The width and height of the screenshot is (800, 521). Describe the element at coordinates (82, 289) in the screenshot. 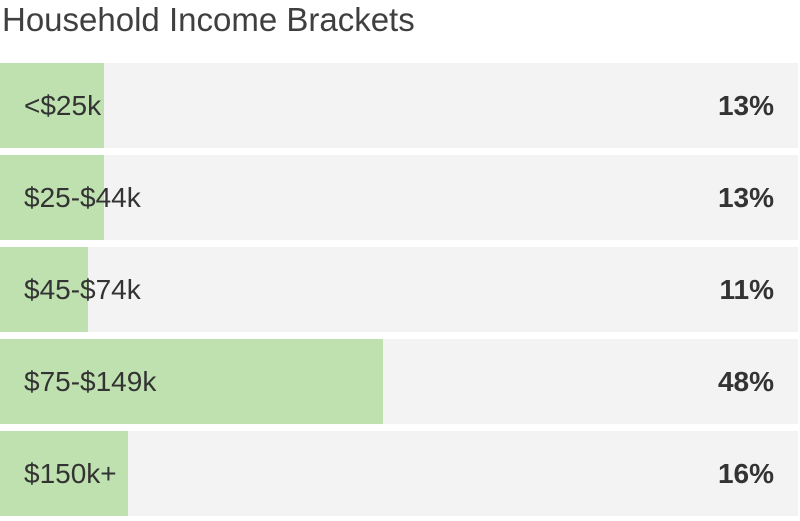

I see `bar-category-label: $45-$74k` at that location.